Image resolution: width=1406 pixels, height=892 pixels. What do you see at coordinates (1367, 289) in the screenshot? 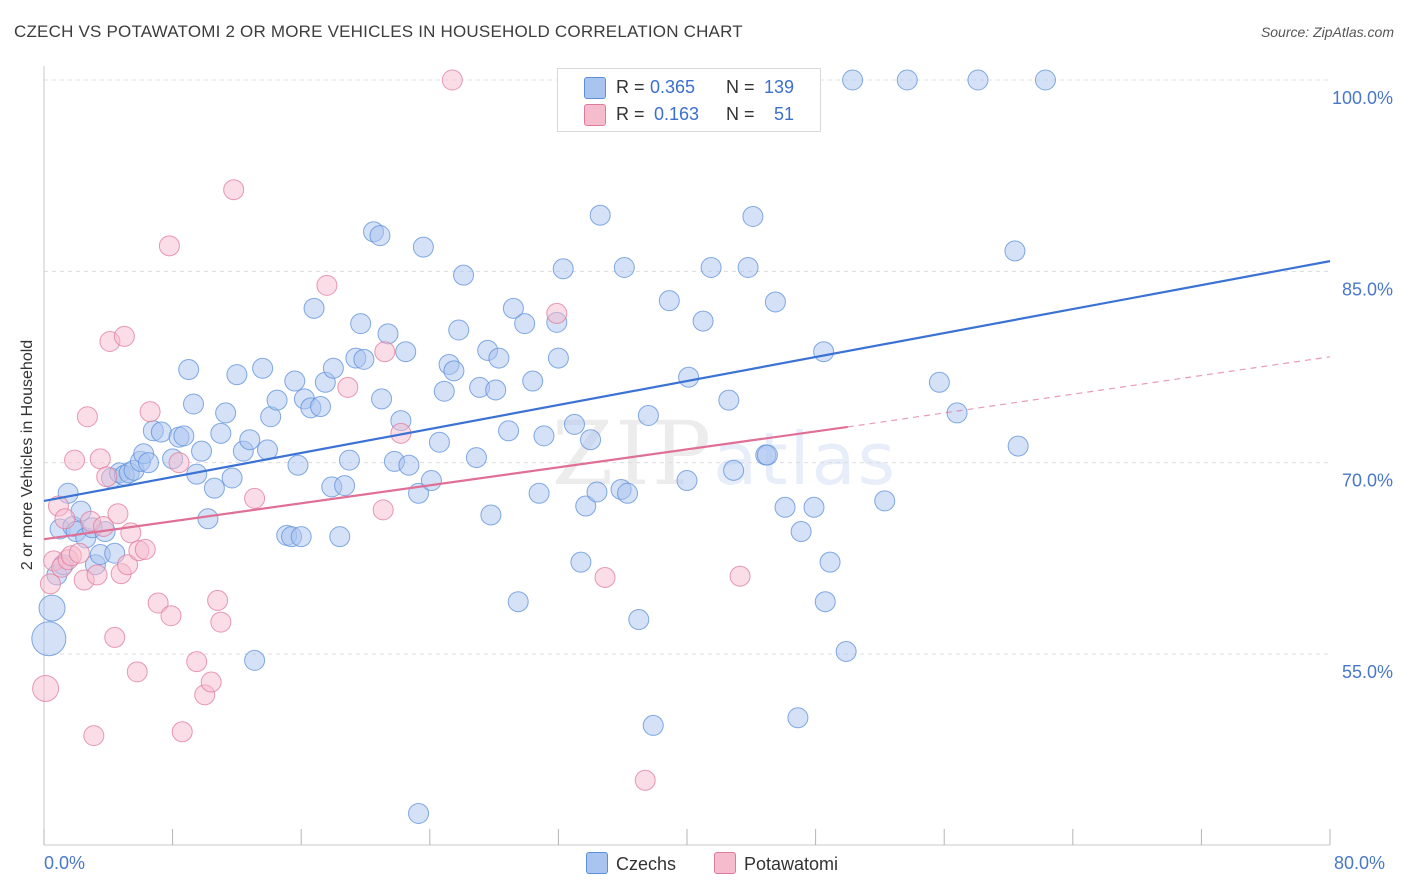
I see `y-tick-label: 85.0%` at bounding box center [1367, 289].